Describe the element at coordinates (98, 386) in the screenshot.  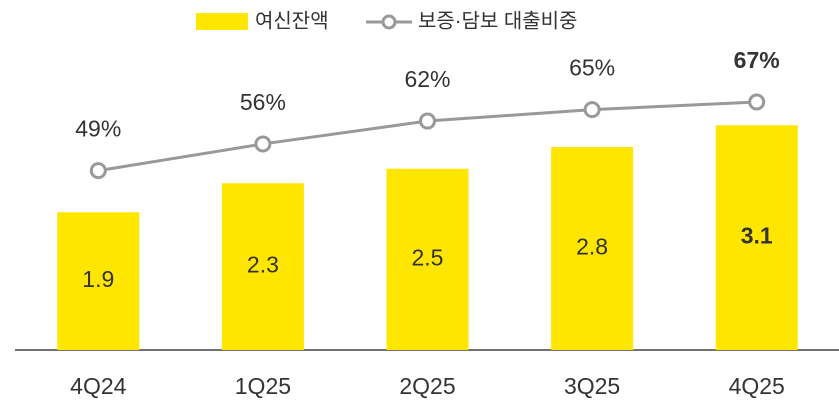
I see `x-tick-label: 4Q24` at that location.